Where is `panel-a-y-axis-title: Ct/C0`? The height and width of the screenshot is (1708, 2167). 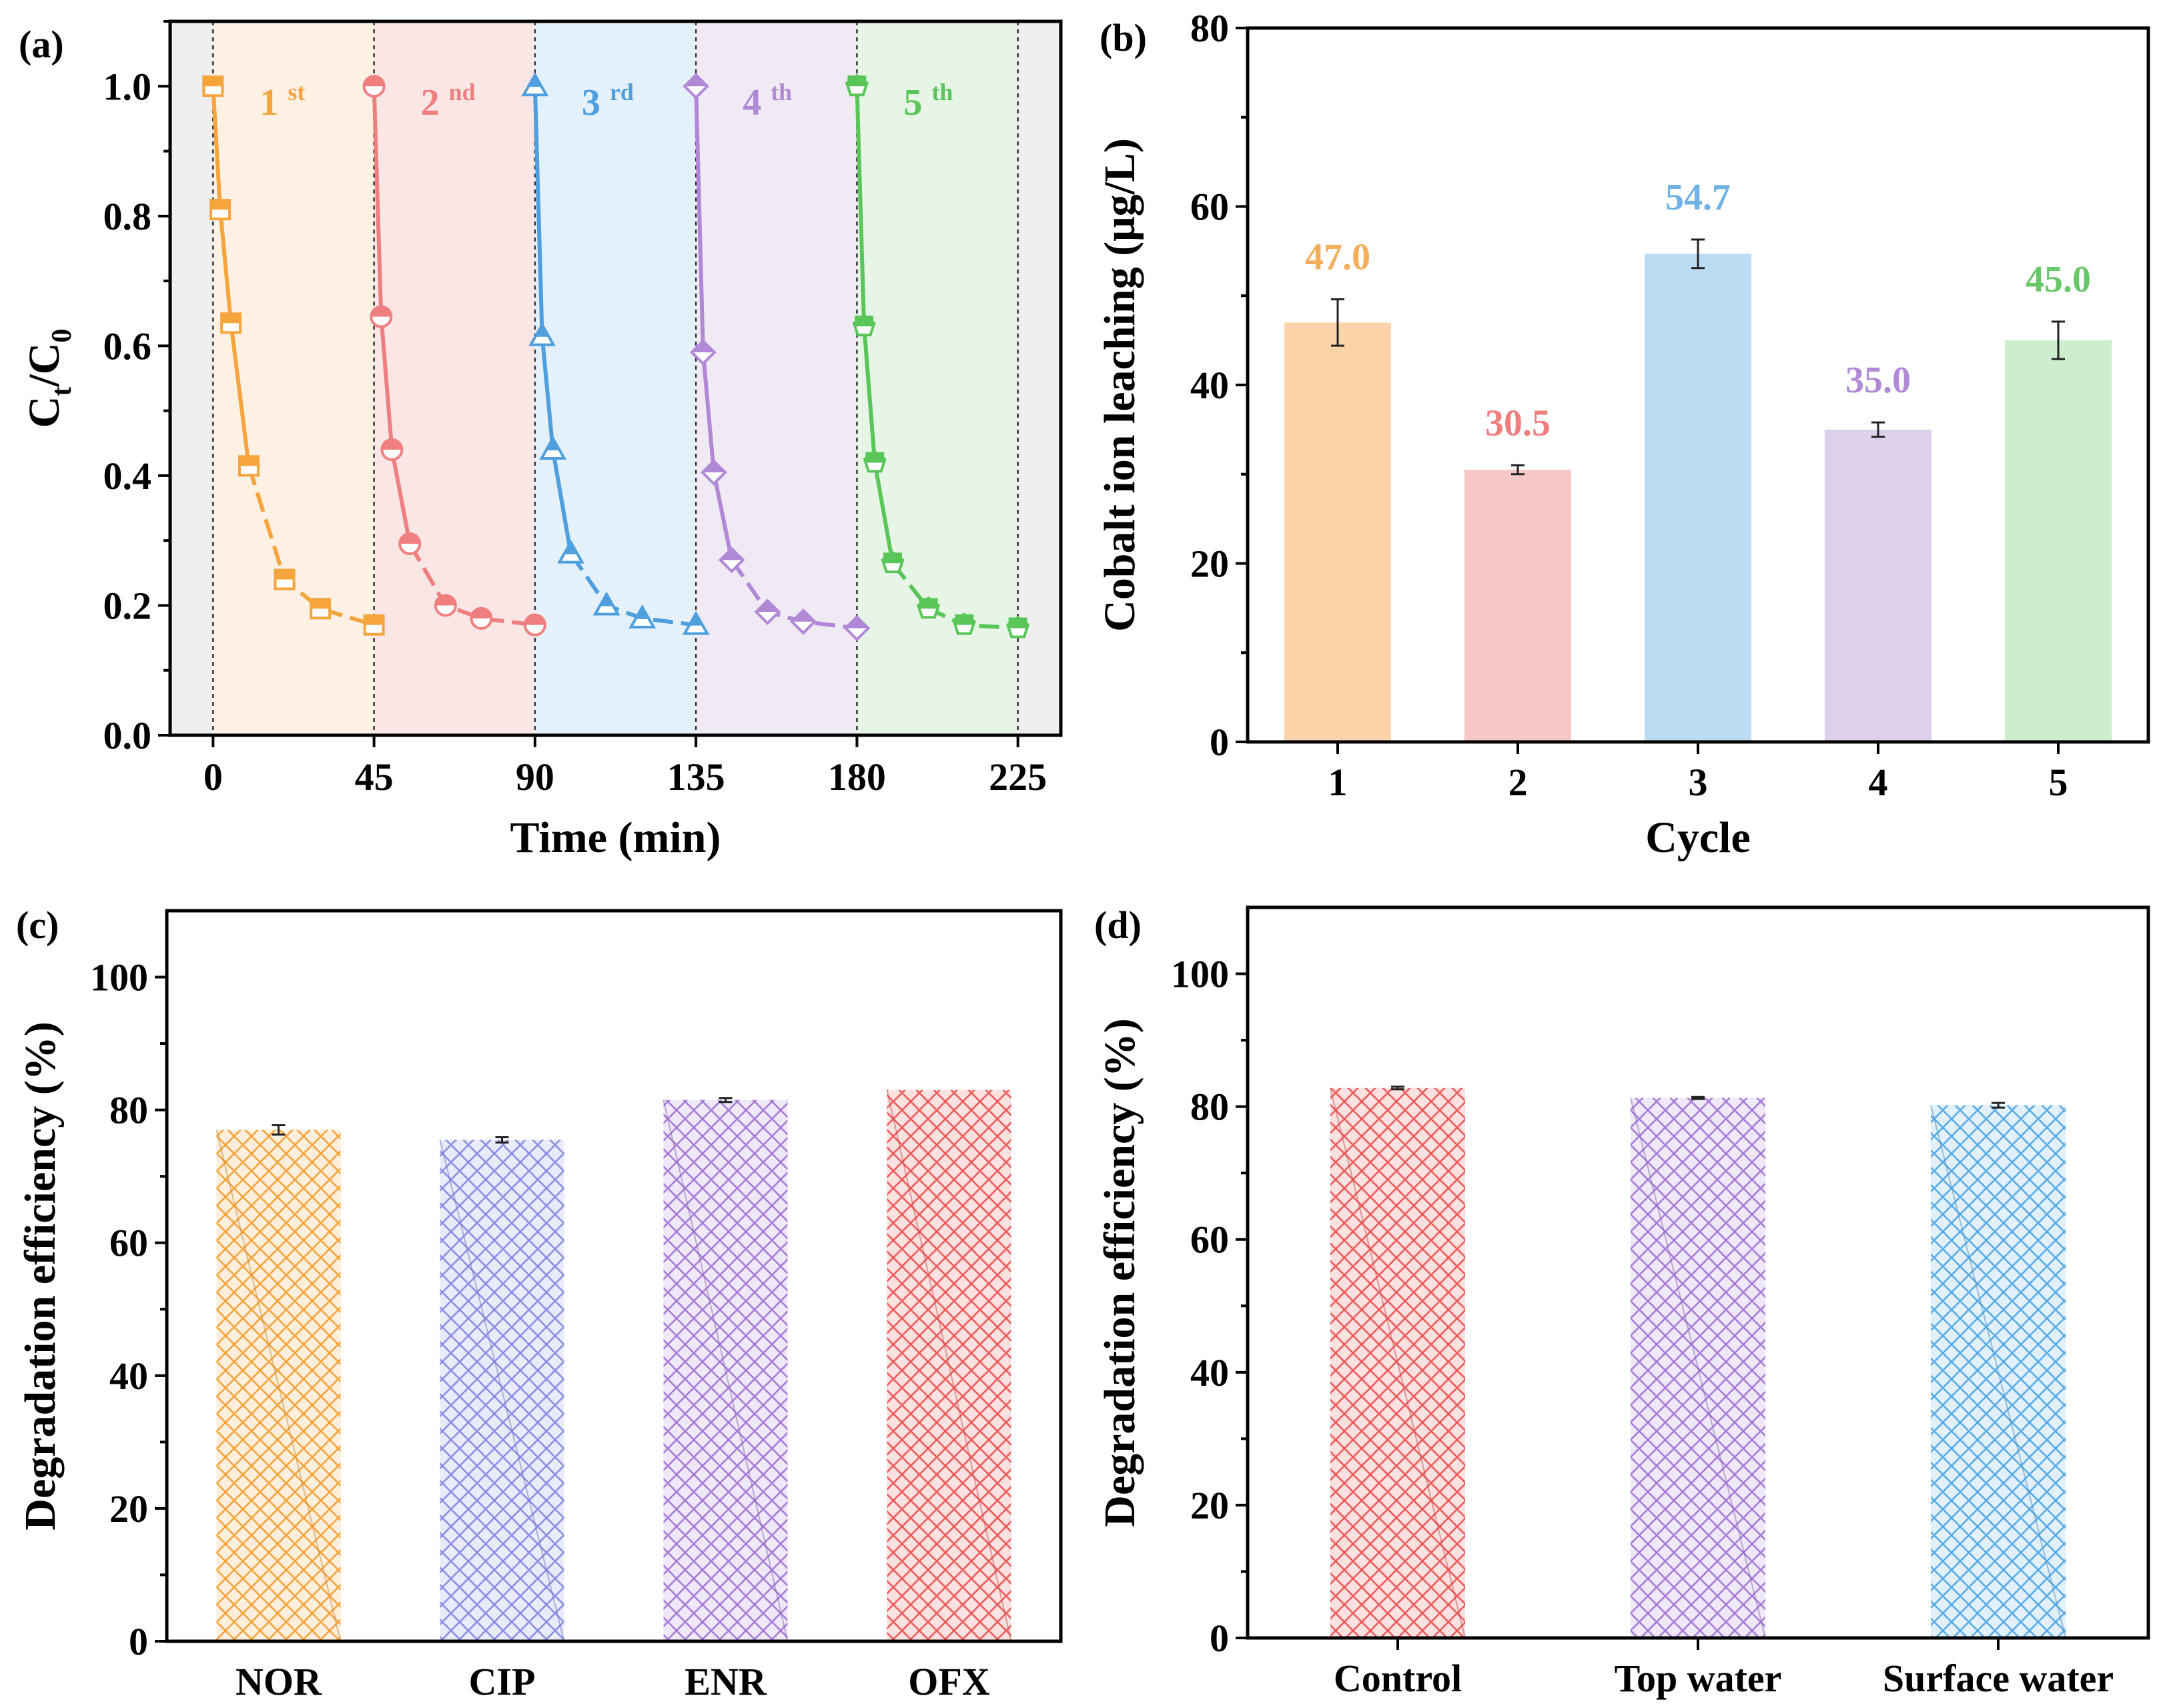 panel-a-y-axis-title: Ct/C0 is located at coordinates (48, 379).